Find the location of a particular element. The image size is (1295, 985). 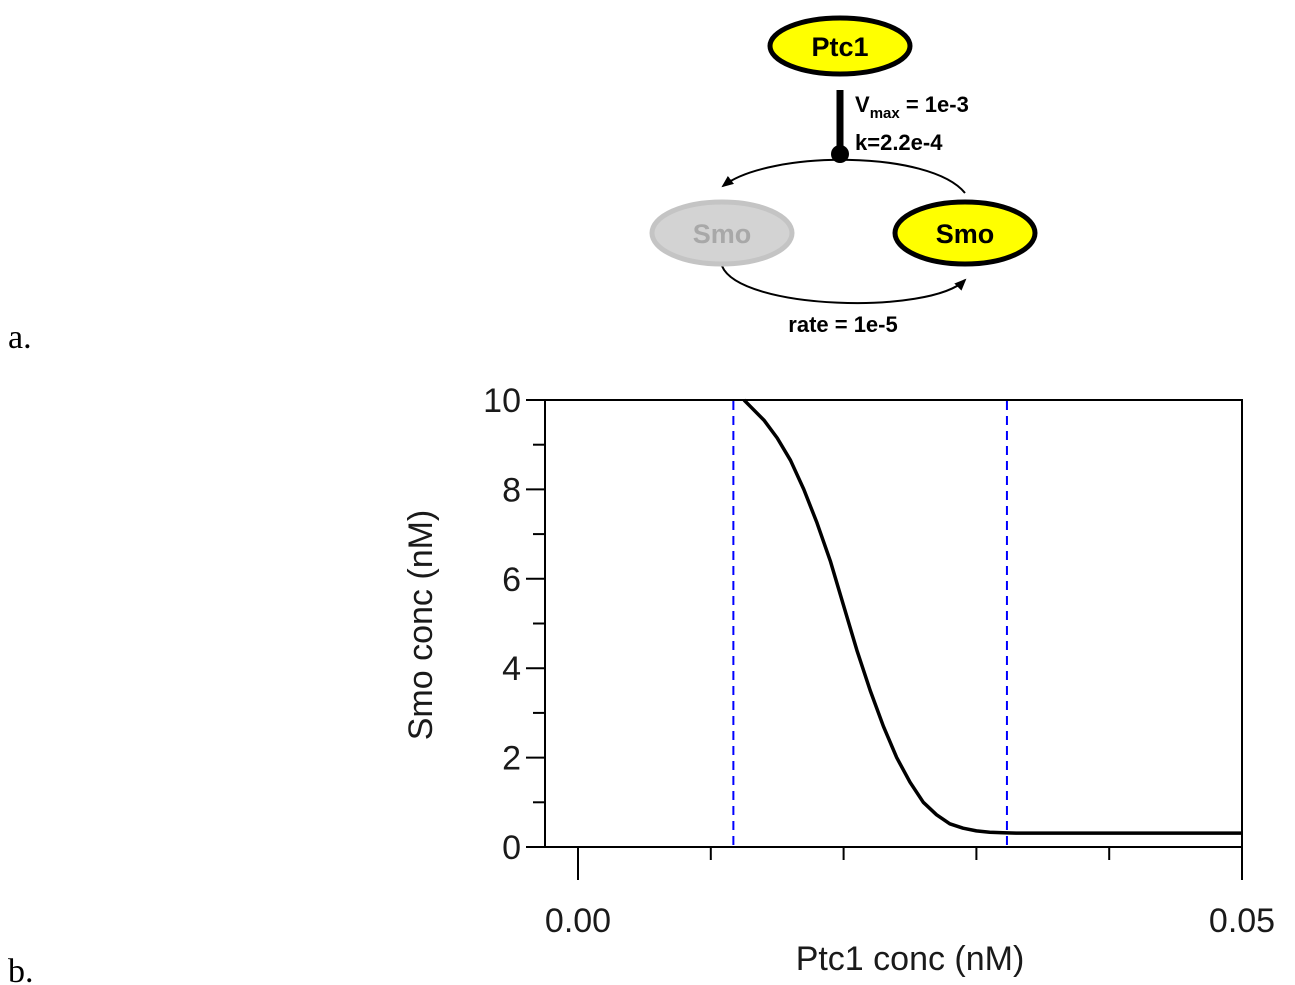

smo-inactive-node: Smo is located at coordinates (722, 233).